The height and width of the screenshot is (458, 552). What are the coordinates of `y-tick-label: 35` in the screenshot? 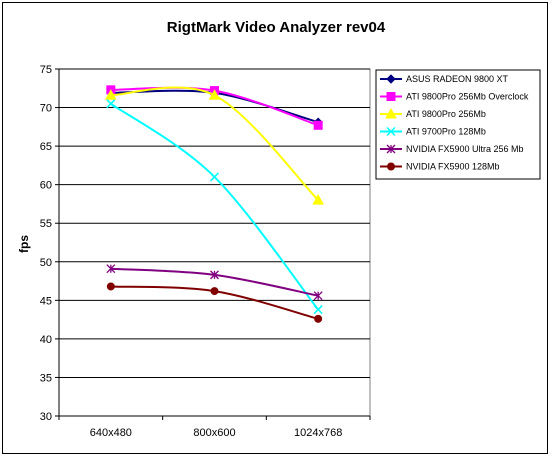 It's located at (46, 378).